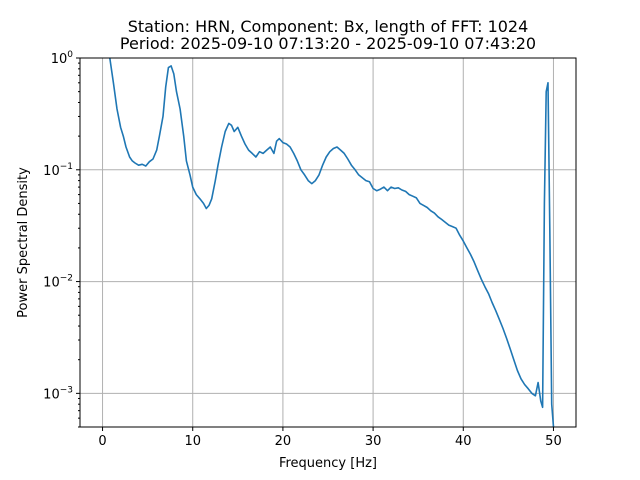  What do you see at coordinates (62, 58) in the screenshot?
I see `y-tick-label: 10⁰` at bounding box center [62, 58].